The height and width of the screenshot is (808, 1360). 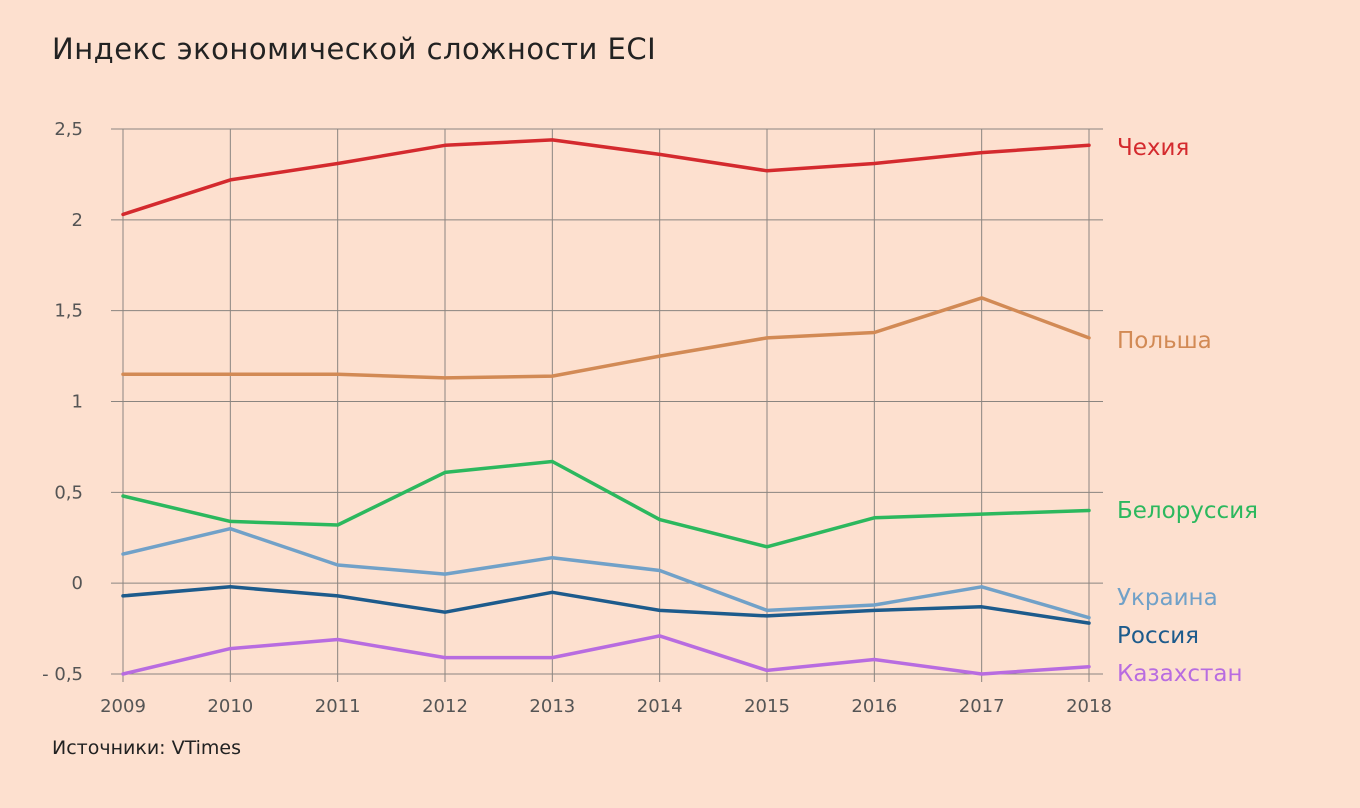 What do you see at coordinates (1153, 148) in the screenshot?
I see `series-label: Чехия` at bounding box center [1153, 148].